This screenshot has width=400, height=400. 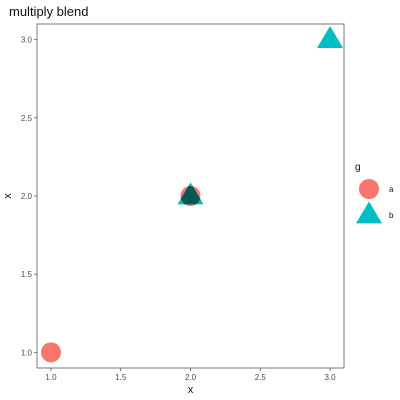 What do you see at coordinates (27, 274) in the screenshot?
I see `y-tick-label: 1.5` at bounding box center [27, 274].